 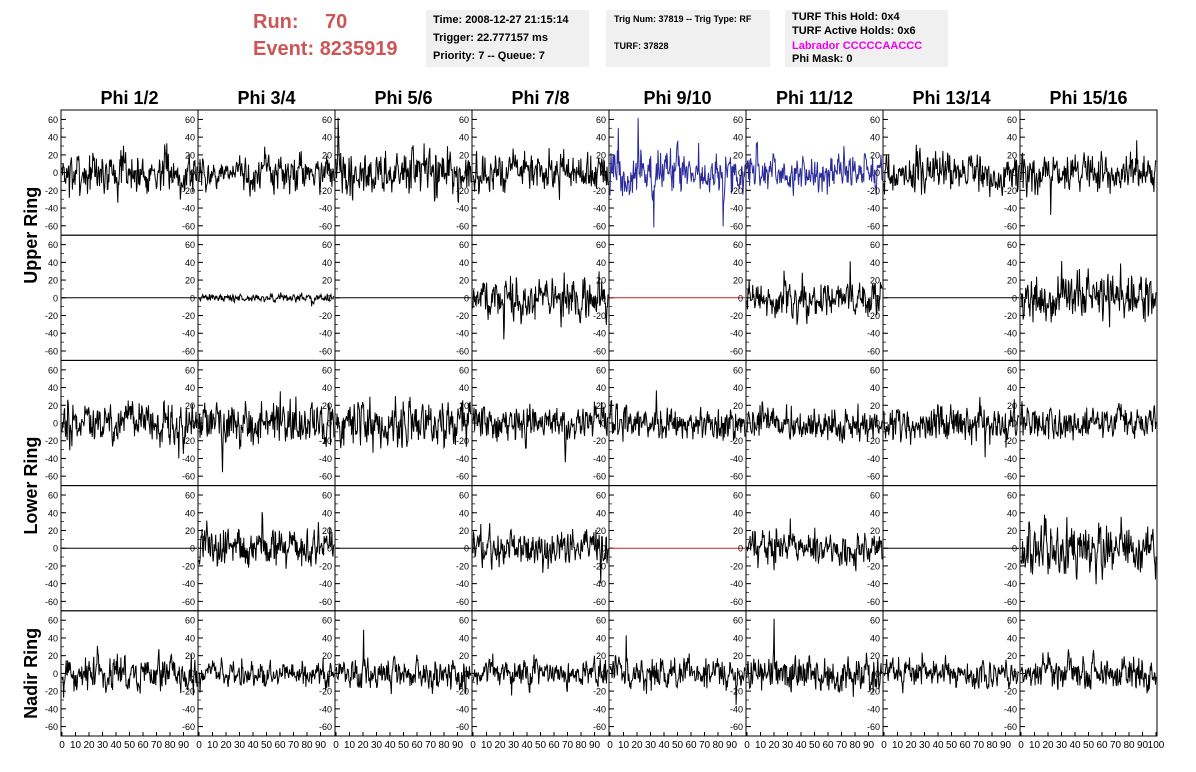 I want to click on panel-frame, so click(x=266, y=172).